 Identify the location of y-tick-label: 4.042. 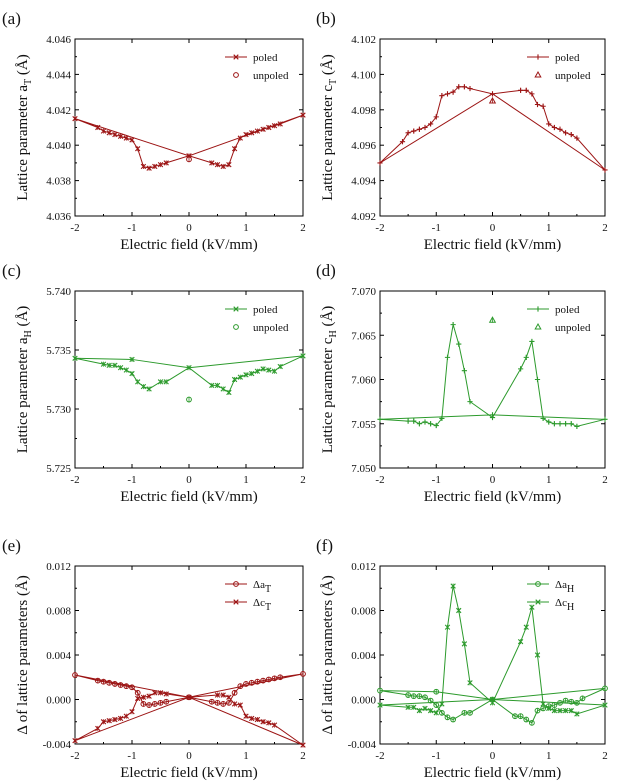
(58, 111).